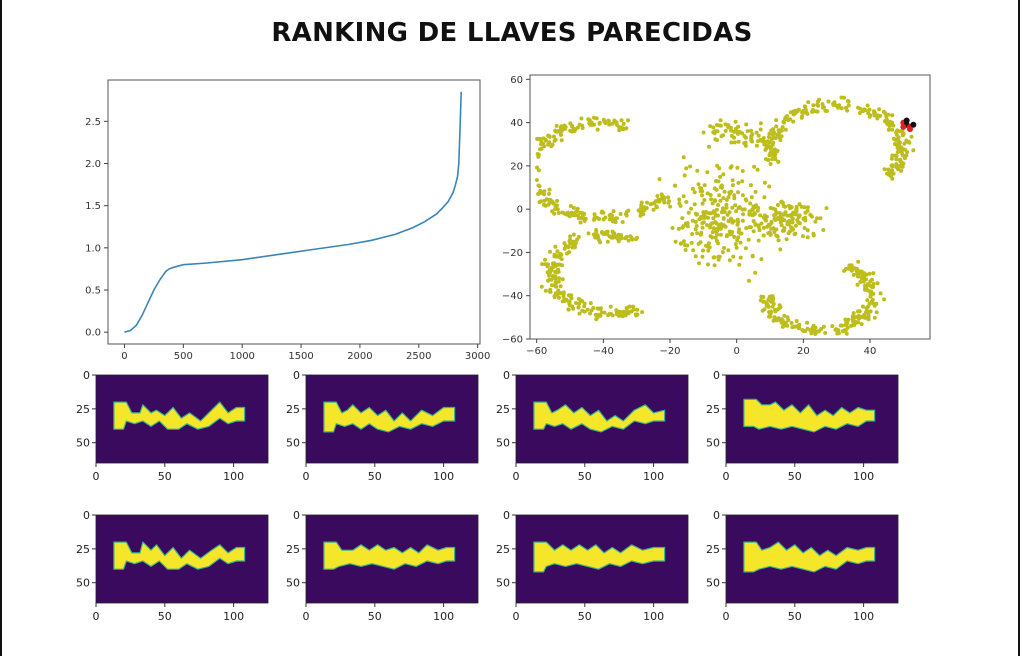  I want to click on highlight-point, so click(906, 120).